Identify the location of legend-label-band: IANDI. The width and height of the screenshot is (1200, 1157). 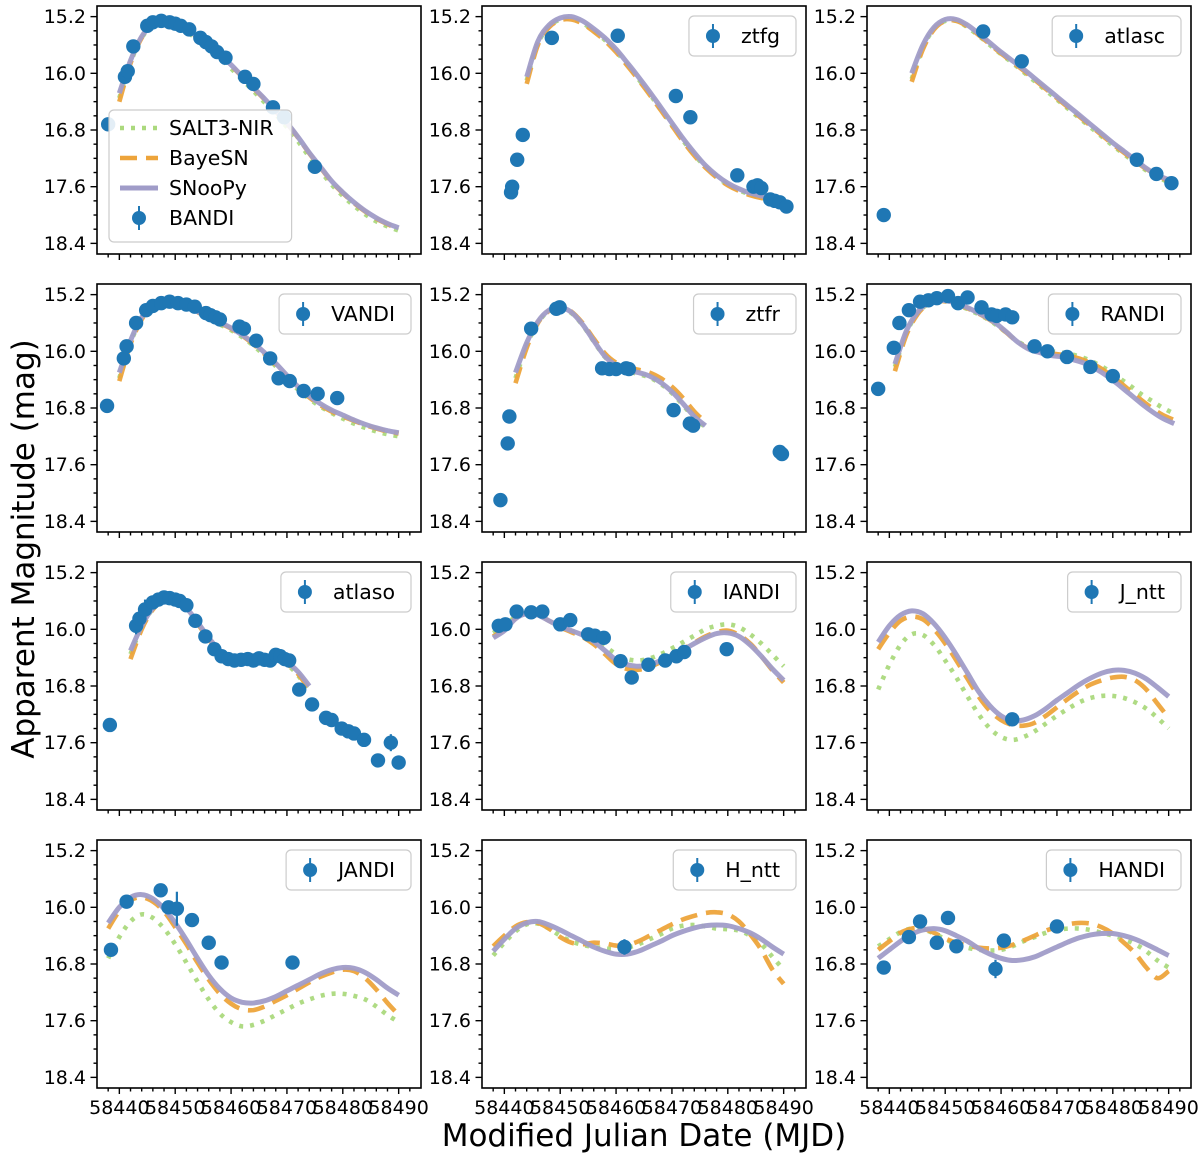
(751, 592).